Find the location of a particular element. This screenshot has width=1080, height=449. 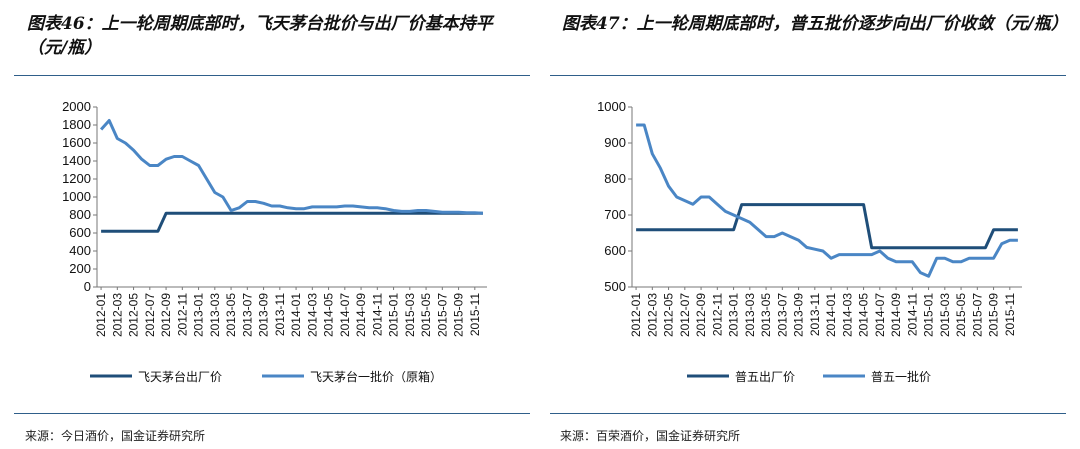

chart-source: 来源：今日酒价，国金证券研究所 is located at coordinates (115, 436).